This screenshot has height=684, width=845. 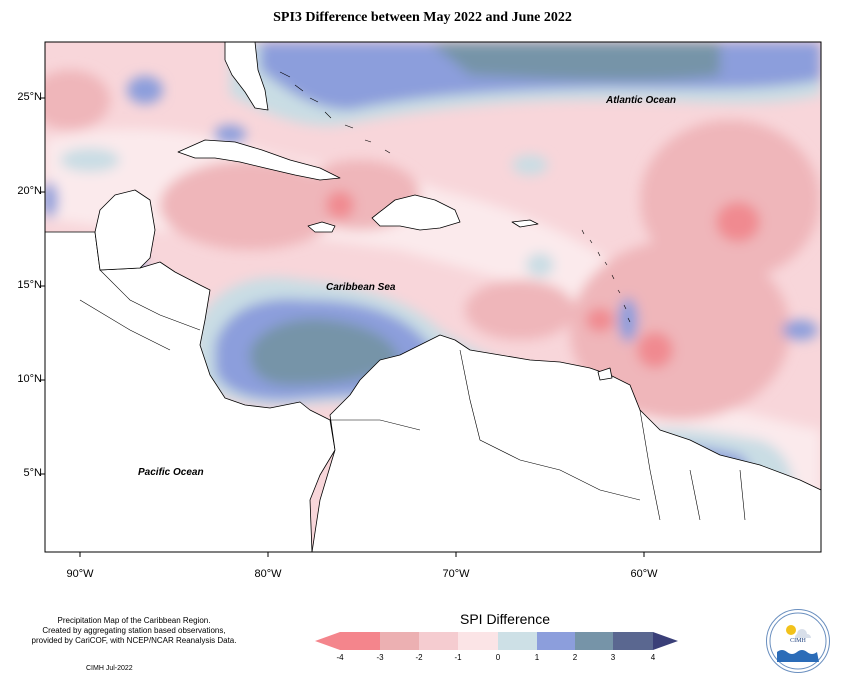 I want to click on spi-pink-northwest, so click(x=77, y=100).